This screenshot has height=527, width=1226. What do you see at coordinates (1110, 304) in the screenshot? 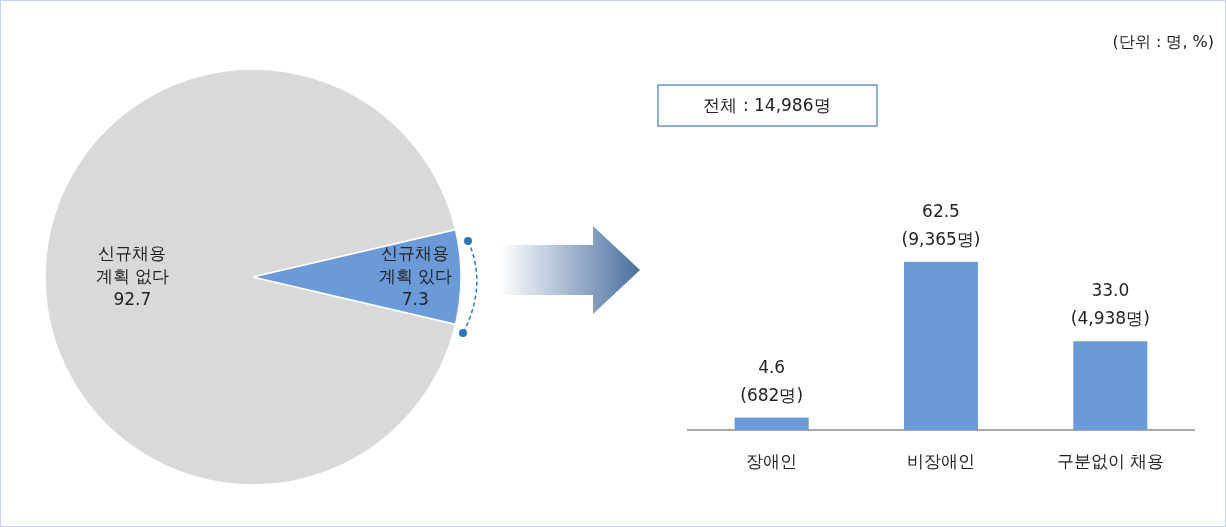
I see `data-label: 33.0 (4,938명)` at bounding box center [1110, 304].